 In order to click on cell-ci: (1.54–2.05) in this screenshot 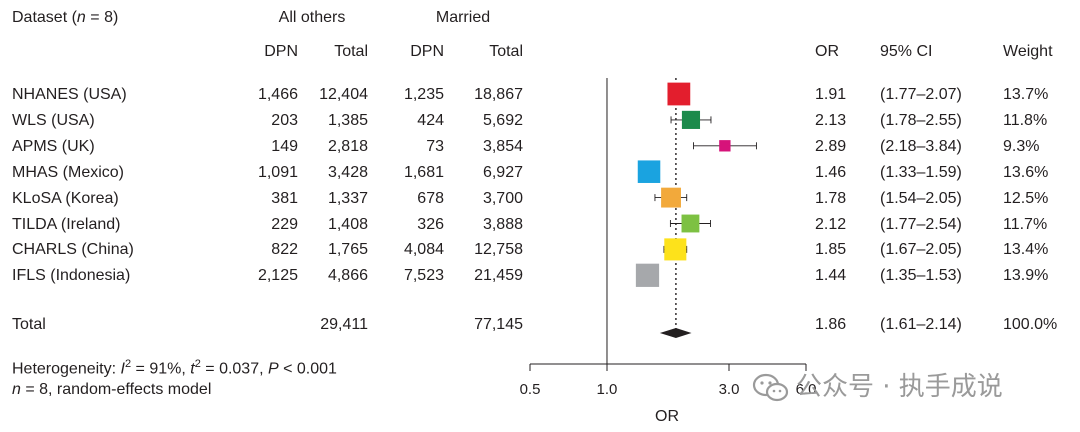, I will do `click(921, 198)`.